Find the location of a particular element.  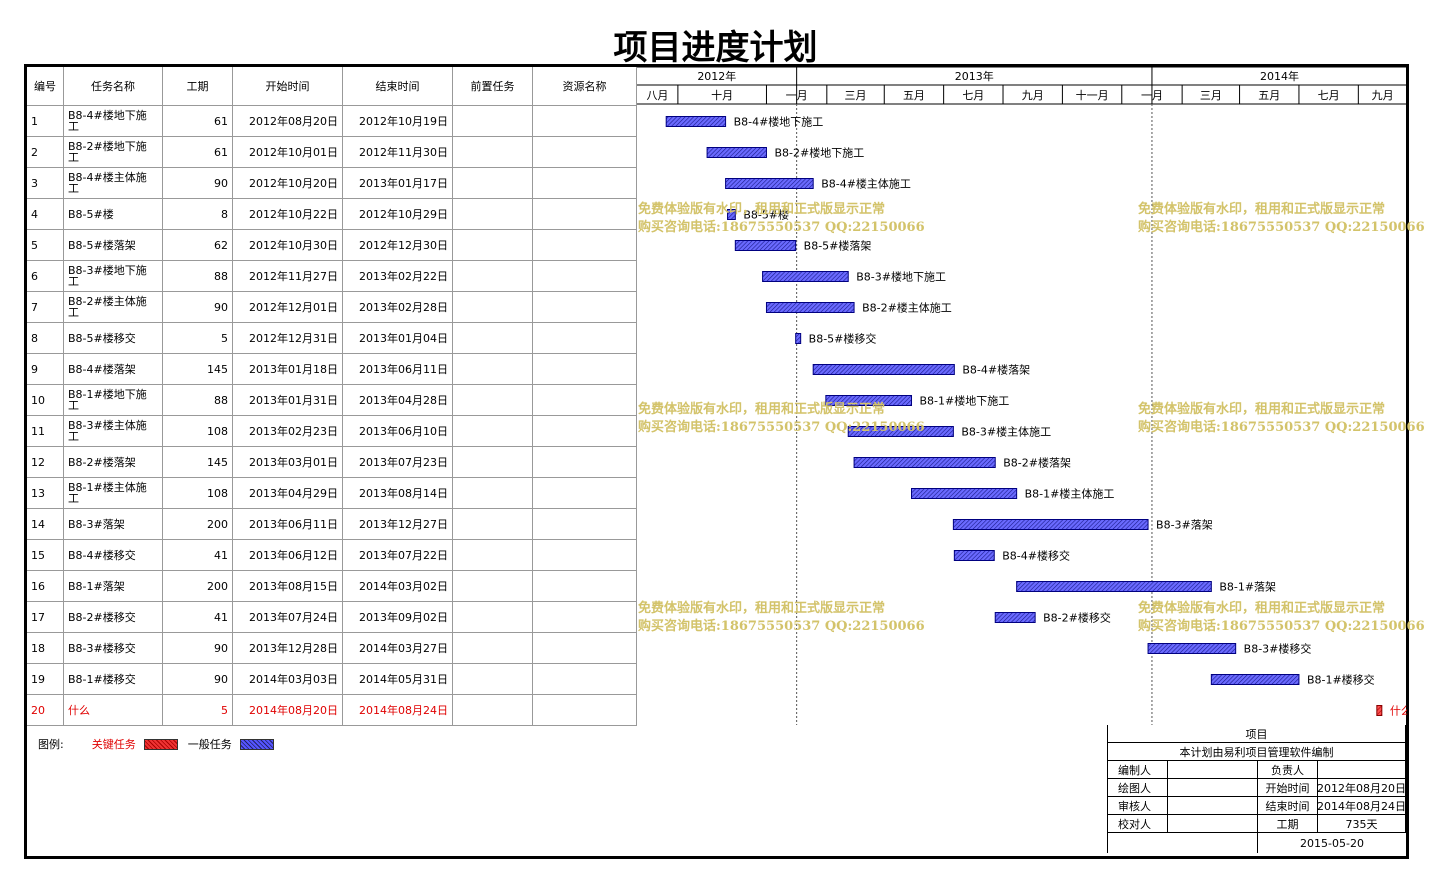

task-id-cell: 13 is located at coordinates (45, 493).